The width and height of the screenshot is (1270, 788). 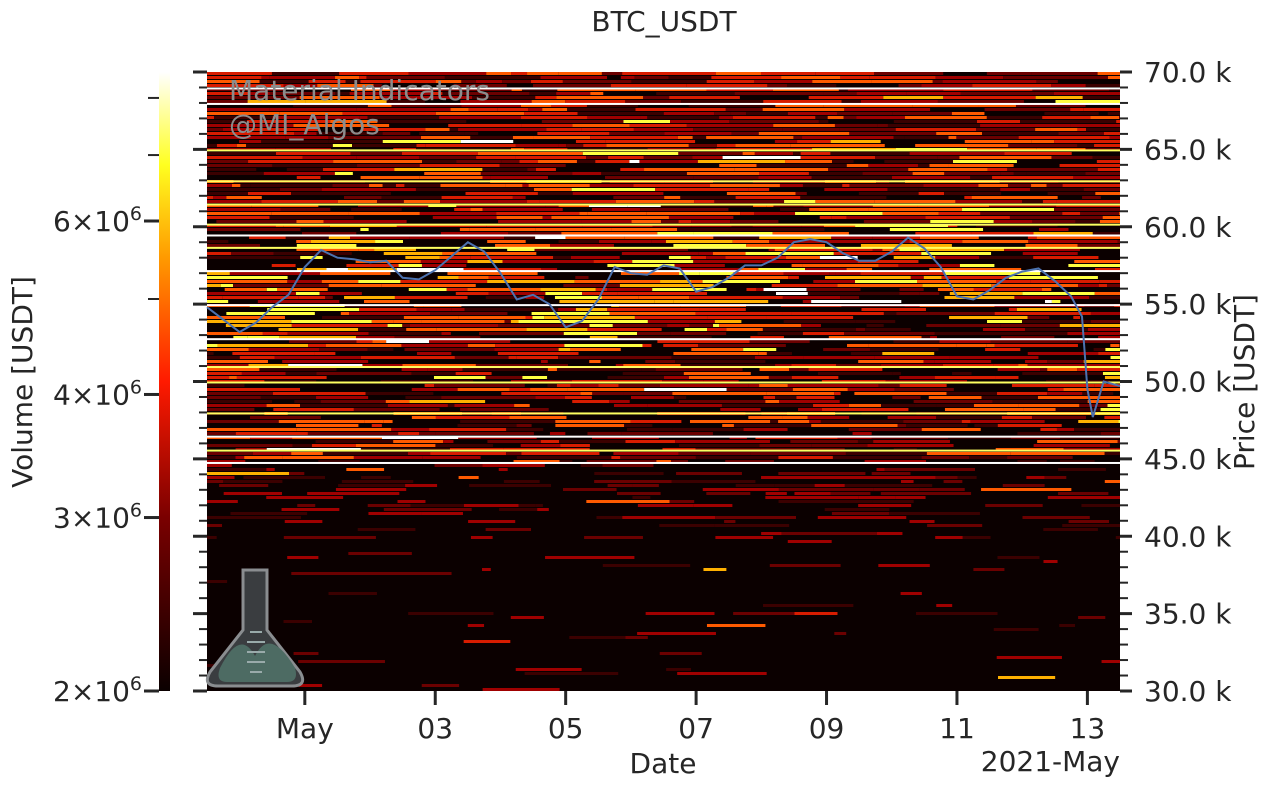 I want to click on colorbar-tick-label: 2×106, so click(x=97, y=690).